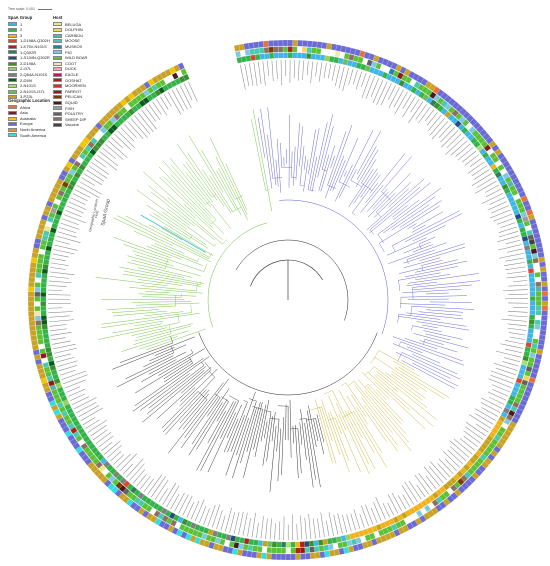  I want to click on legend-item: Europe, so click(29, 124).